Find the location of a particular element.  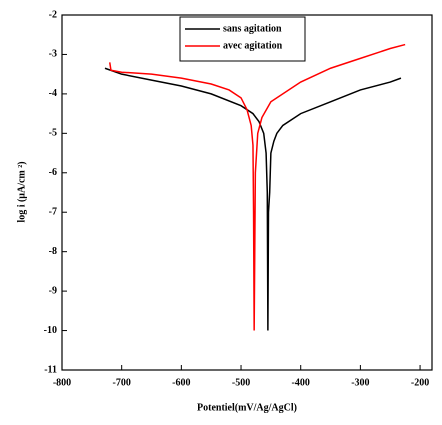

y-tick-label: -9 is located at coordinates (53, 290).